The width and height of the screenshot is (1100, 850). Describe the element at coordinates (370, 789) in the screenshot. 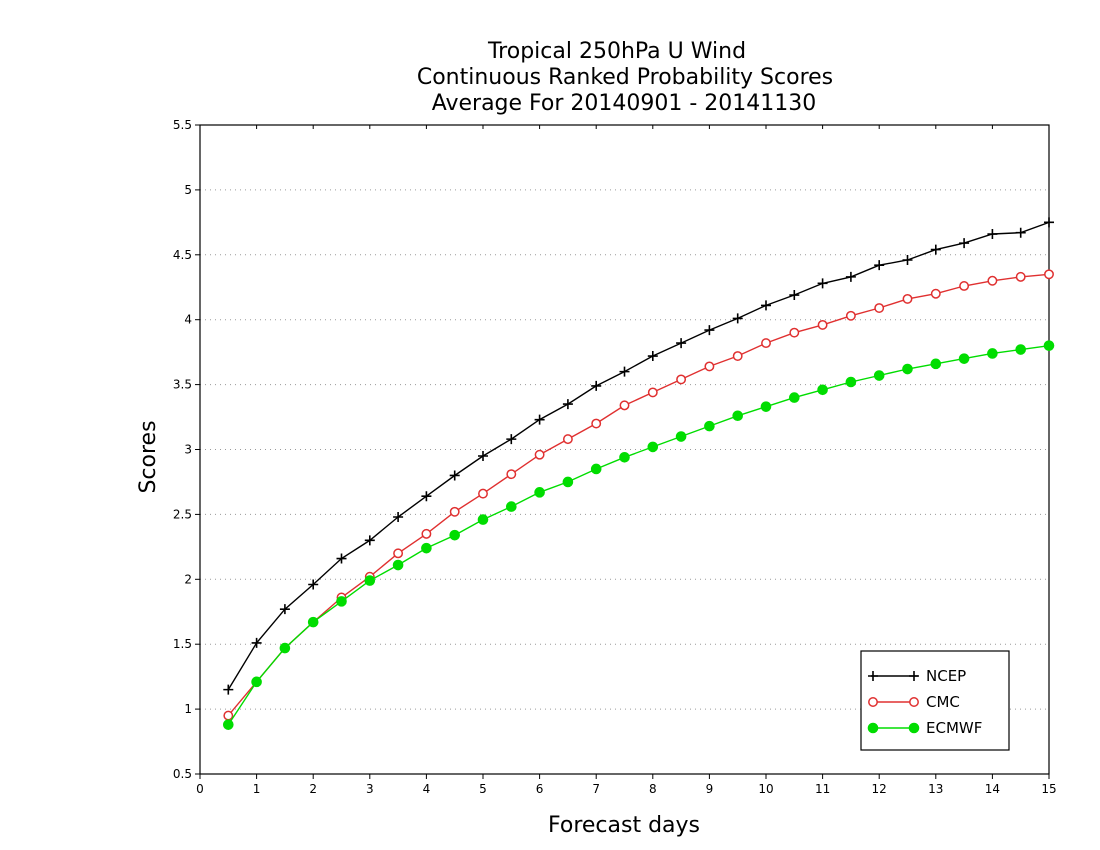

I see `x-tick-label: 3` at that location.